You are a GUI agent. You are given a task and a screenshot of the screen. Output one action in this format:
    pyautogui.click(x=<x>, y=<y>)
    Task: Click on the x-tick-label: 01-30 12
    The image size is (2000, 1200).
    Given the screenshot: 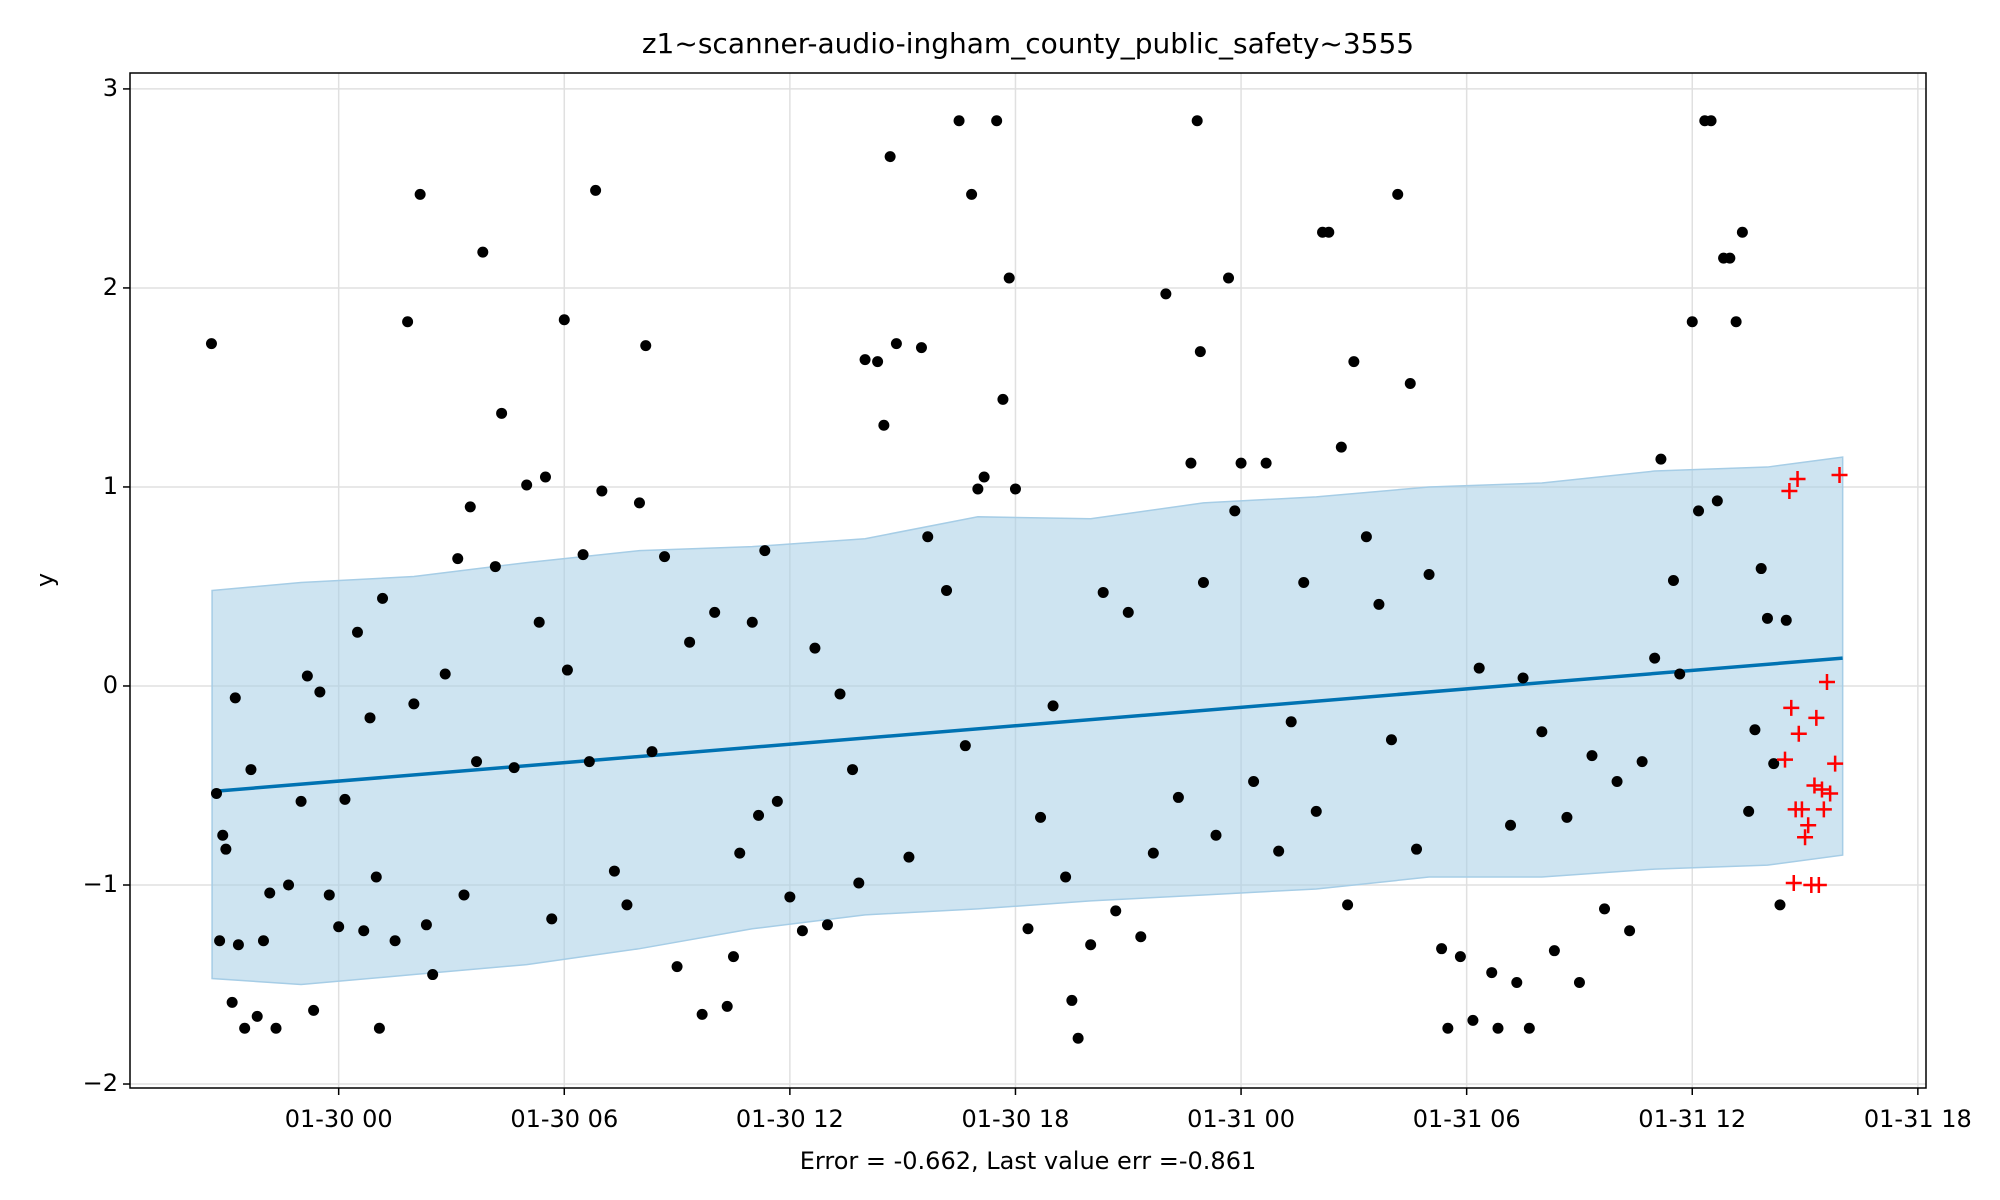 What is the action you would take?
    pyautogui.click(x=790, y=1119)
    